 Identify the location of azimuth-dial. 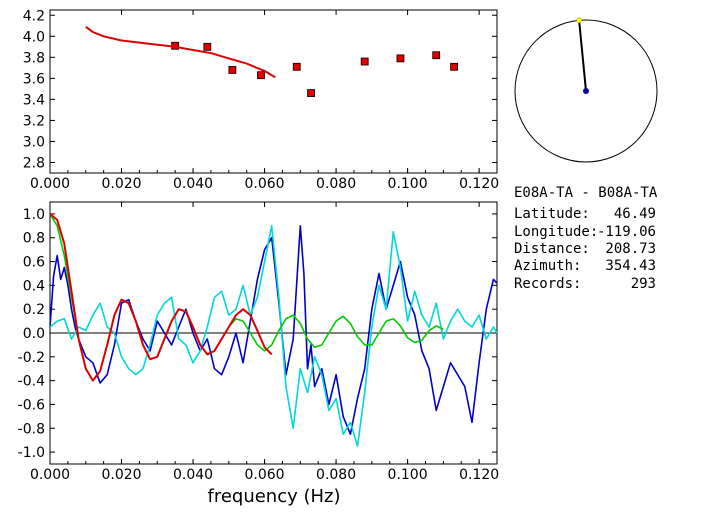
(586, 90).